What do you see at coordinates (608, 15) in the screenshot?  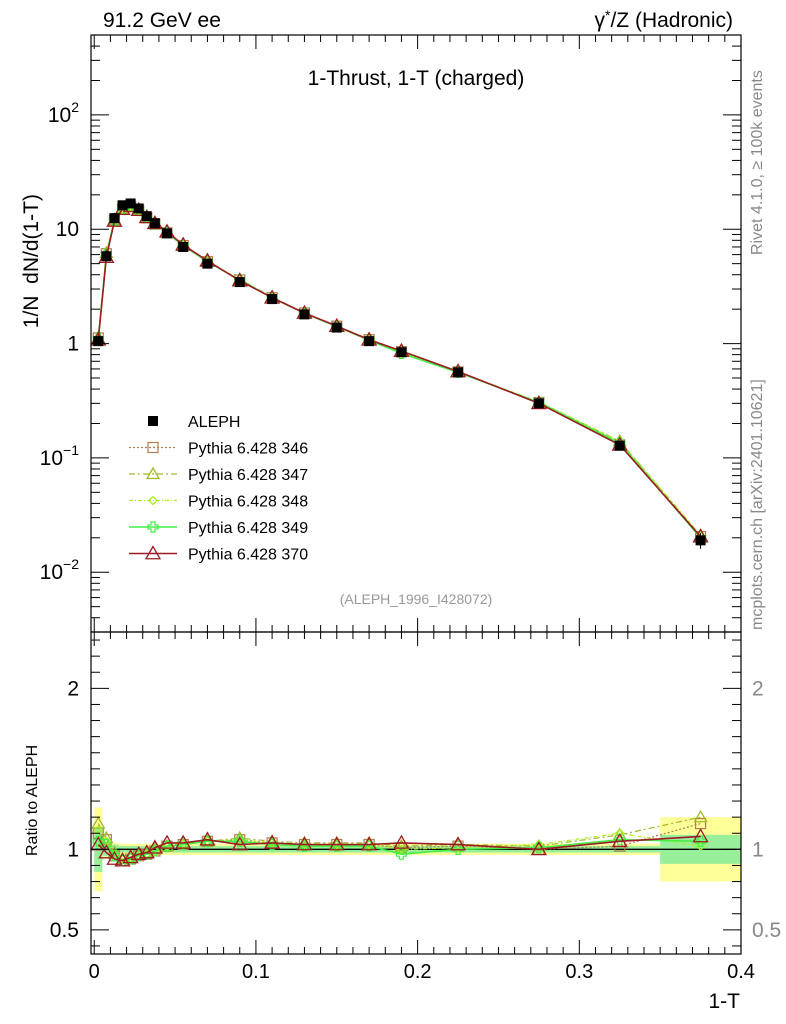 I see `header-right-sup: *` at bounding box center [608, 15].